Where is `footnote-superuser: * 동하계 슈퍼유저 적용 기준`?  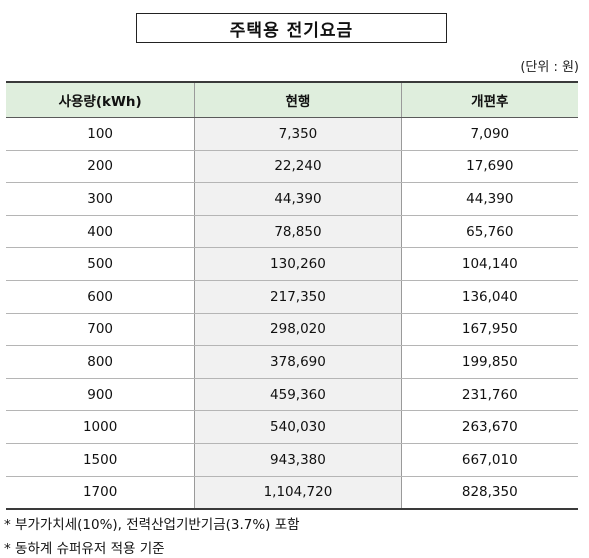 footnote-superuser: * 동하계 슈퍼유저 적용 기준 is located at coordinates (84, 549).